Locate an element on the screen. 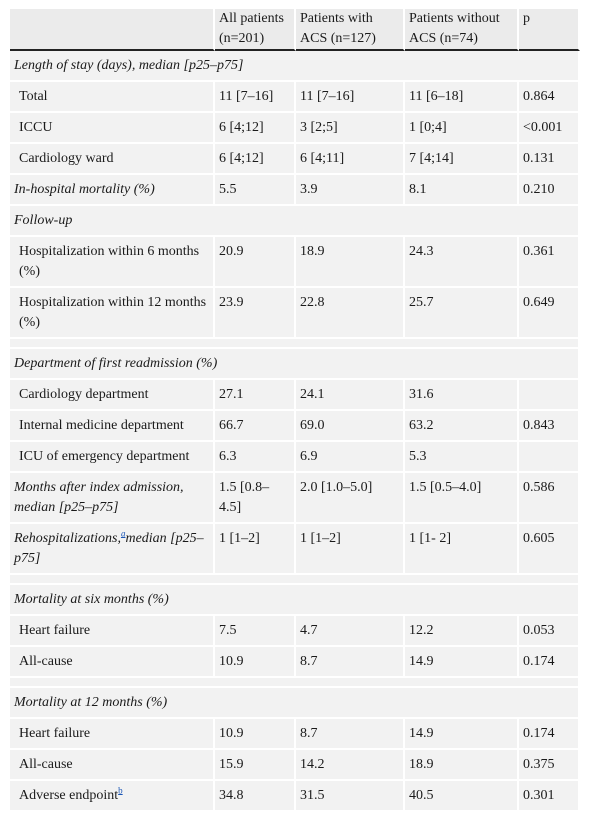  cell-without-acs: 5.3 is located at coordinates (462, 457).